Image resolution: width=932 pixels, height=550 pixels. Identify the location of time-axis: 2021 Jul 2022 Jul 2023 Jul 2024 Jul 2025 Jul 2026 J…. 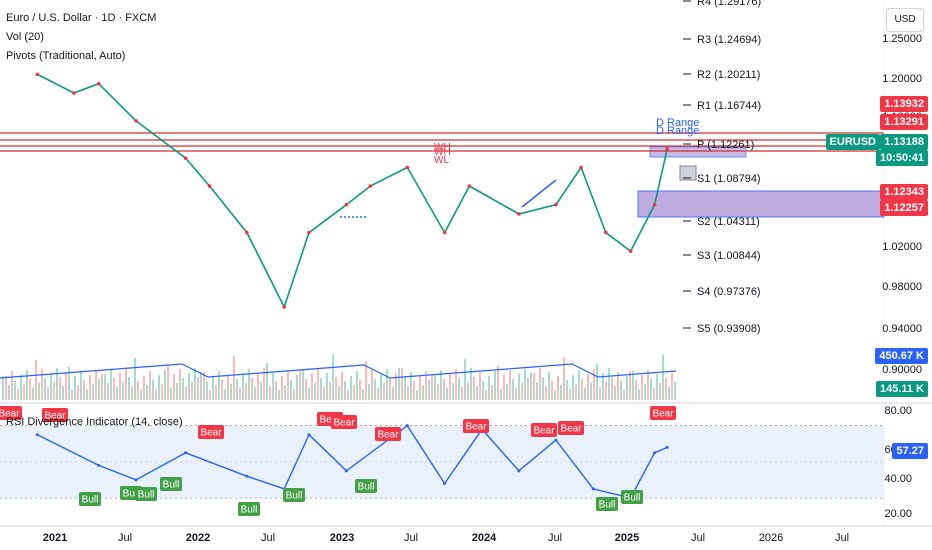
(446, 538).